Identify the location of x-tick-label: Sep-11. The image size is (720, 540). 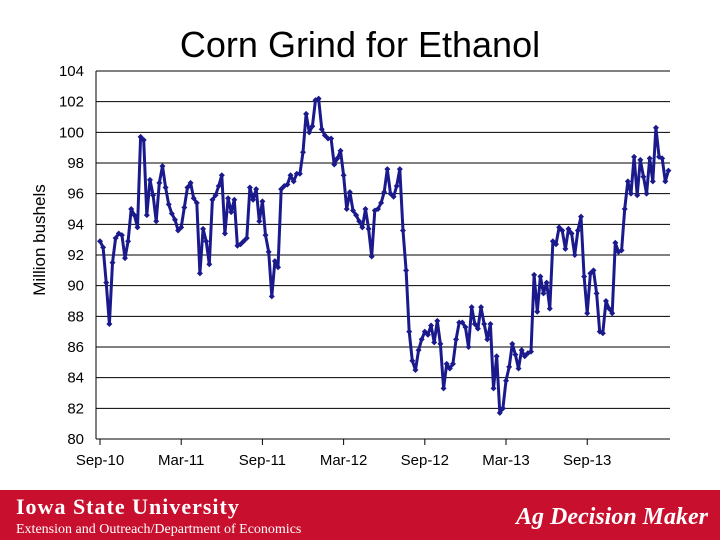
(262, 460).